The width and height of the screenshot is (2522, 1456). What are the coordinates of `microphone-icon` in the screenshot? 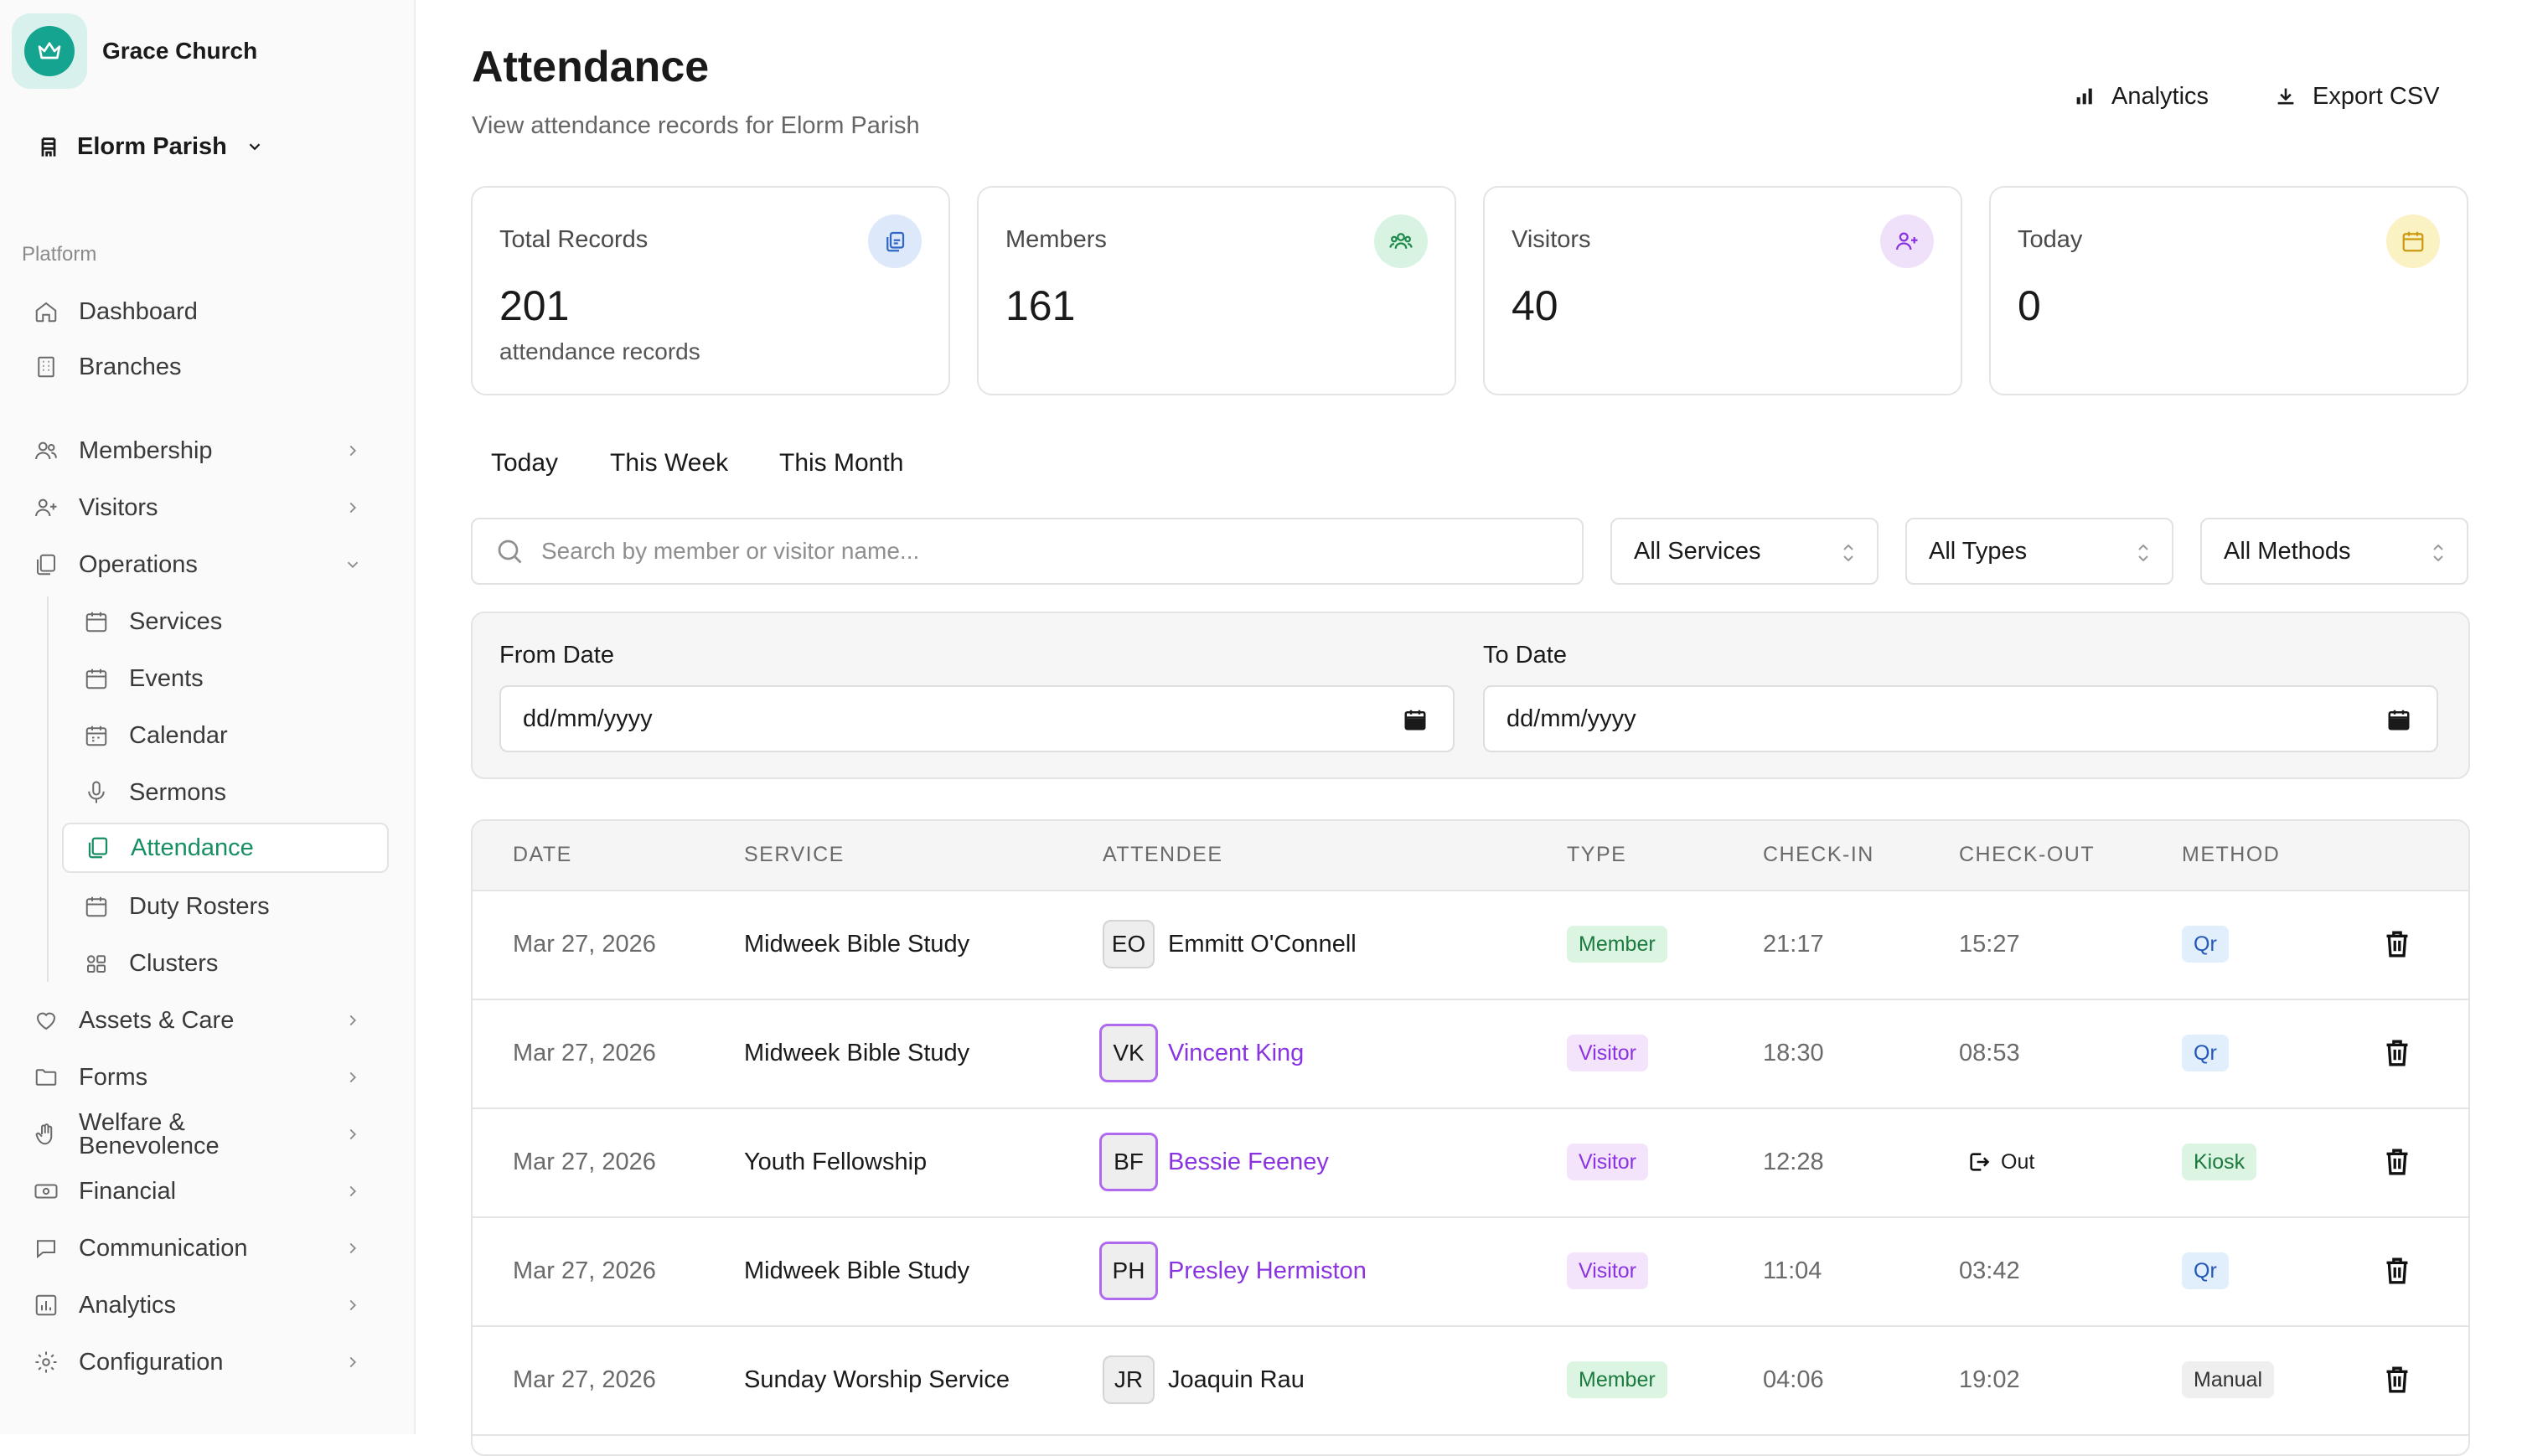 It's located at (96, 792).